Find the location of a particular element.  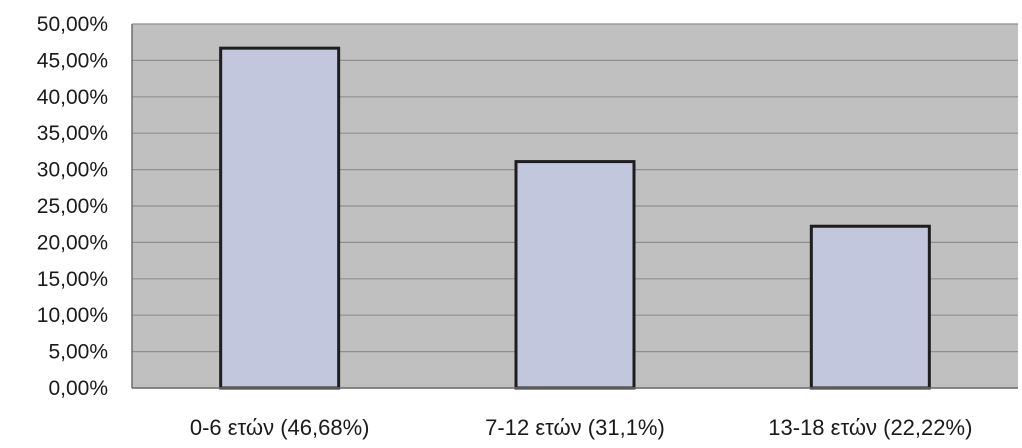

x-tick-label: 7-12 ετών (31,1%) is located at coordinates (575, 427).